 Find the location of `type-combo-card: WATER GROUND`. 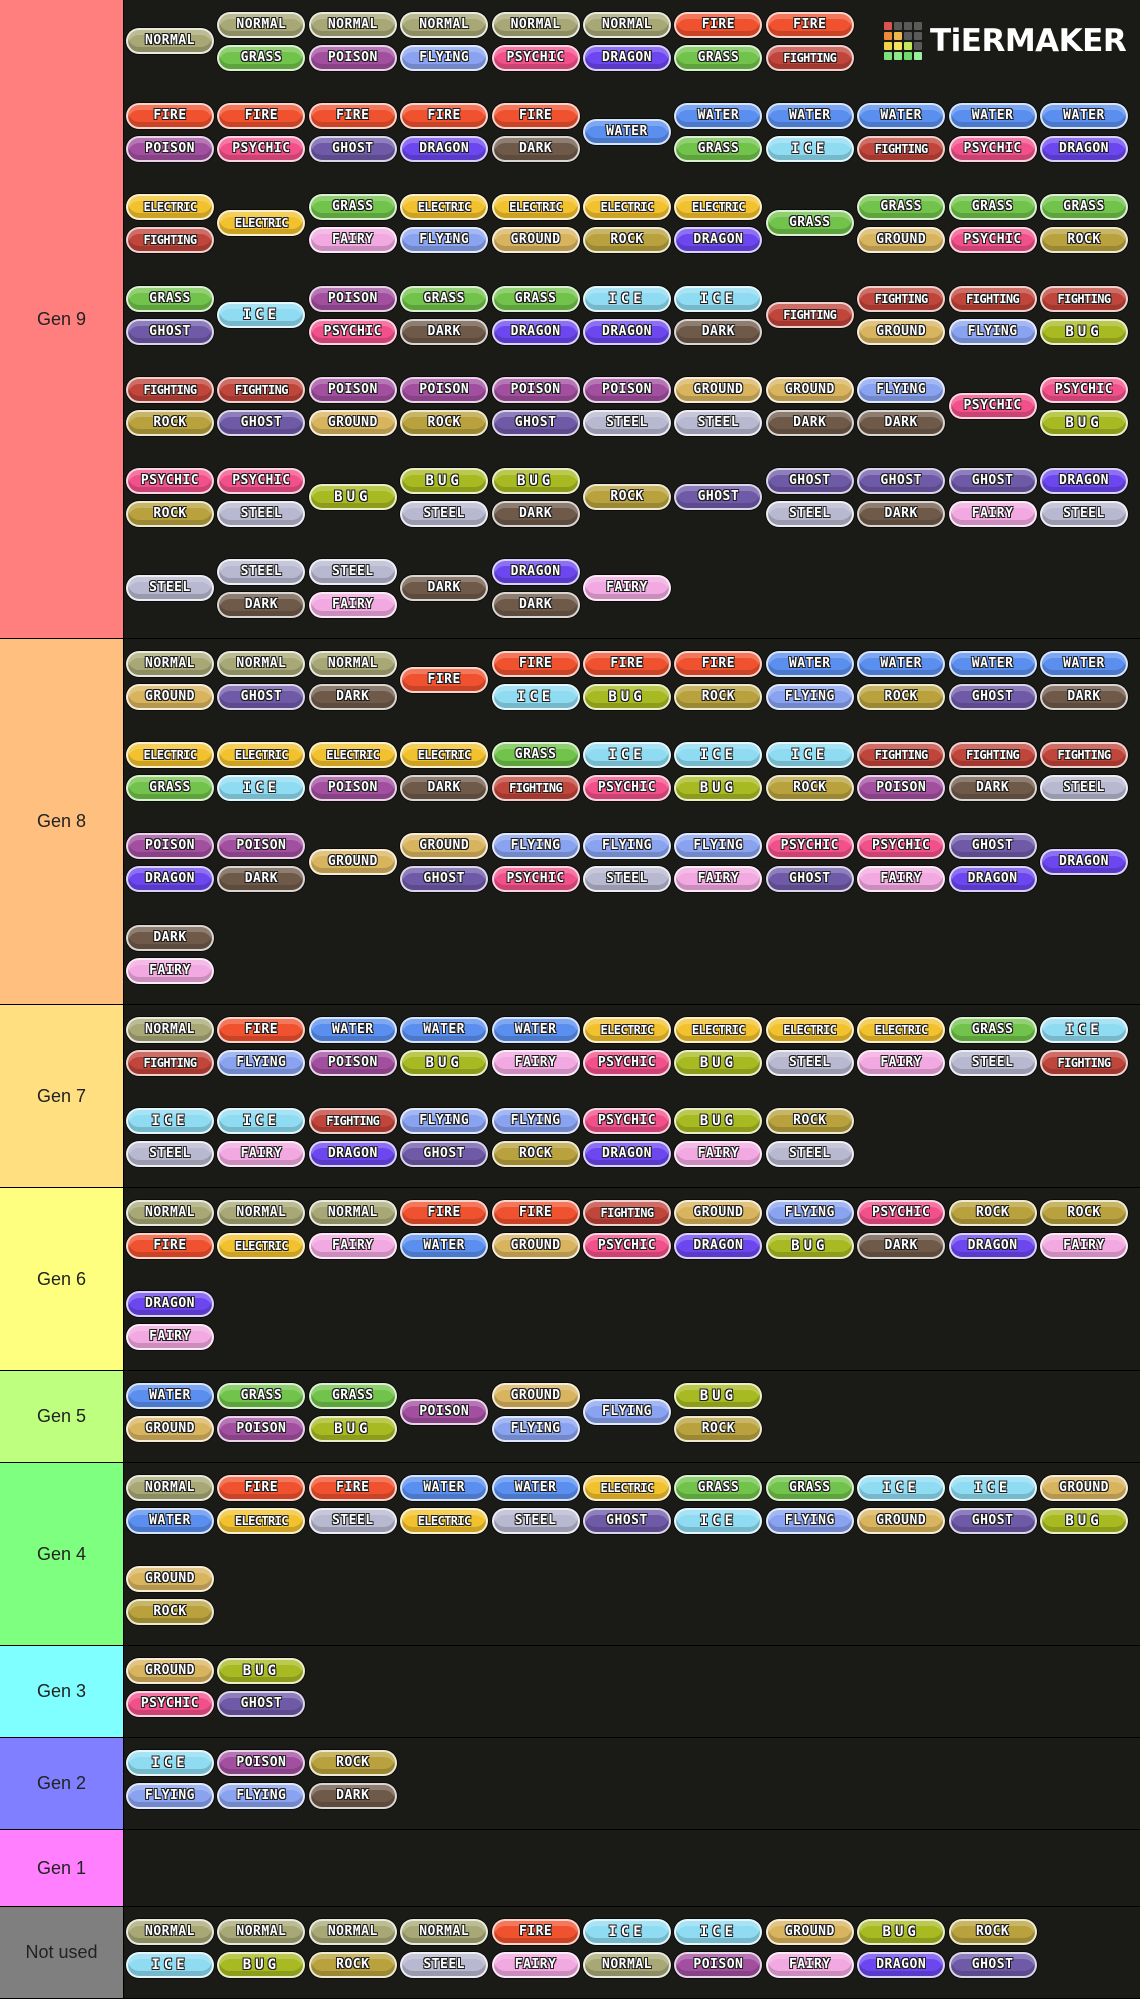

type-combo-card: WATER GROUND is located at coordinates (171, 1416).